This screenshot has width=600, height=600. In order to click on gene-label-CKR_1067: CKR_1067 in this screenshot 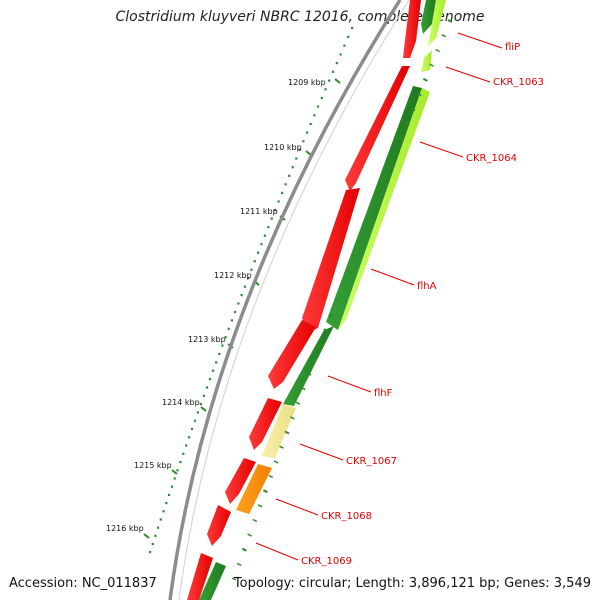, I will do `click(371, 461)`.